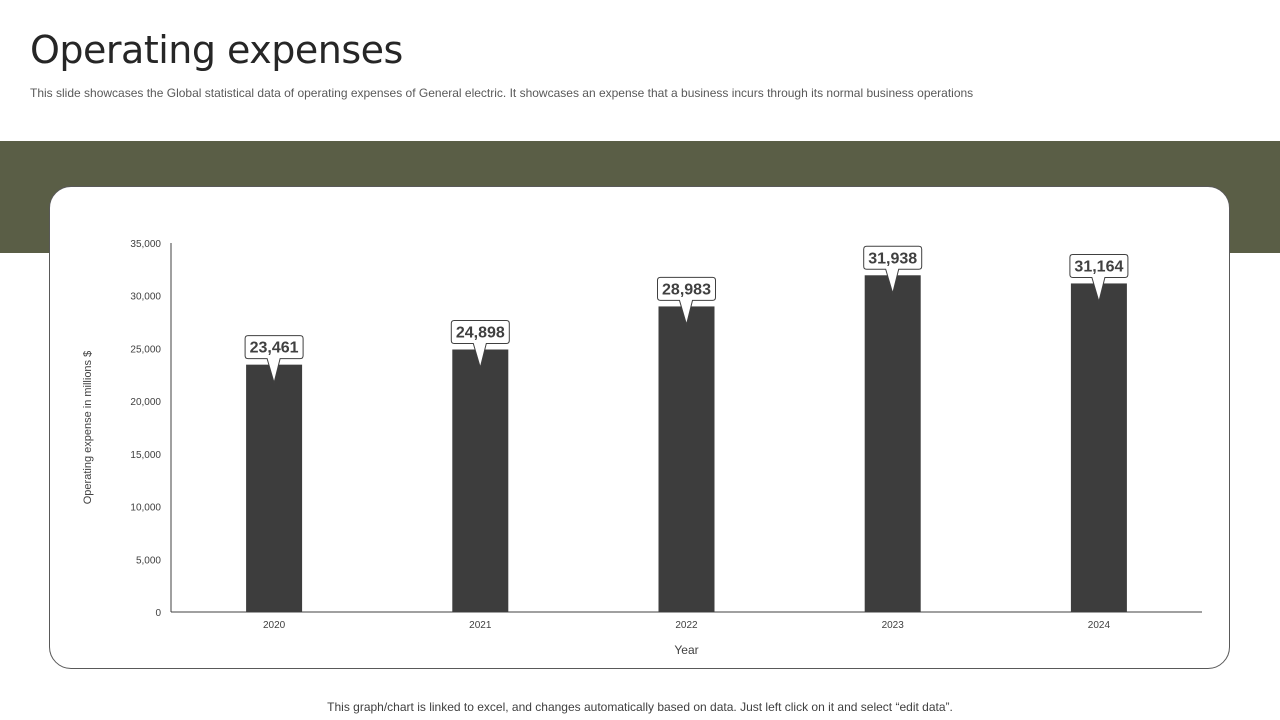 This screenshot has height=720, width=1280. What do you see at coordinates (145, 402) in the screenshot?
I see `y-tick-label: 20,000` at bounding box center [145, 402].